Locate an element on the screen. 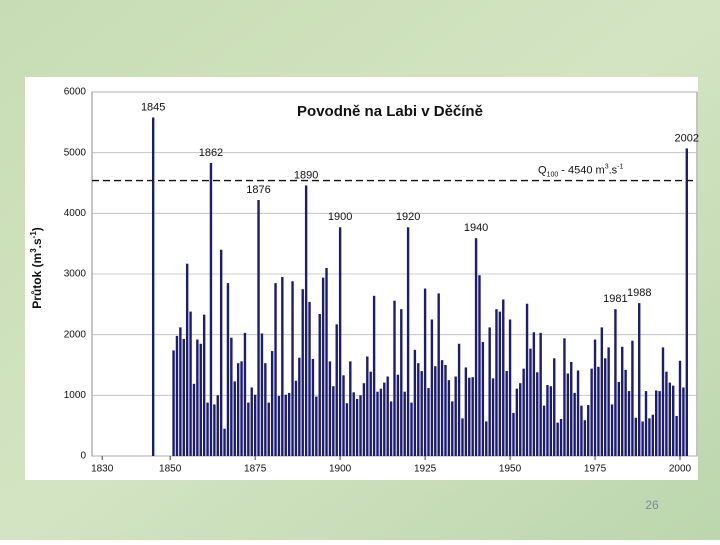  x-tick-label: 1975 is located at coordinates (595, 469).